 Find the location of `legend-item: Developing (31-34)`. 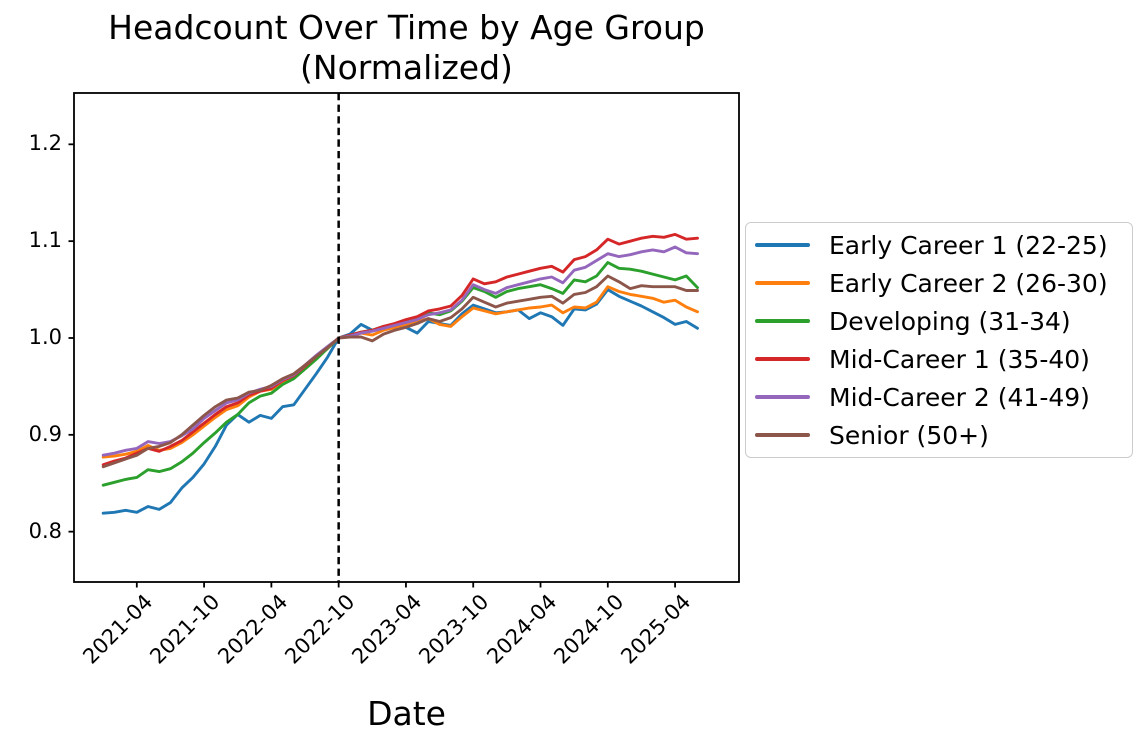

legend-item: Developing (31-34) is located at coordinates (939, 321).